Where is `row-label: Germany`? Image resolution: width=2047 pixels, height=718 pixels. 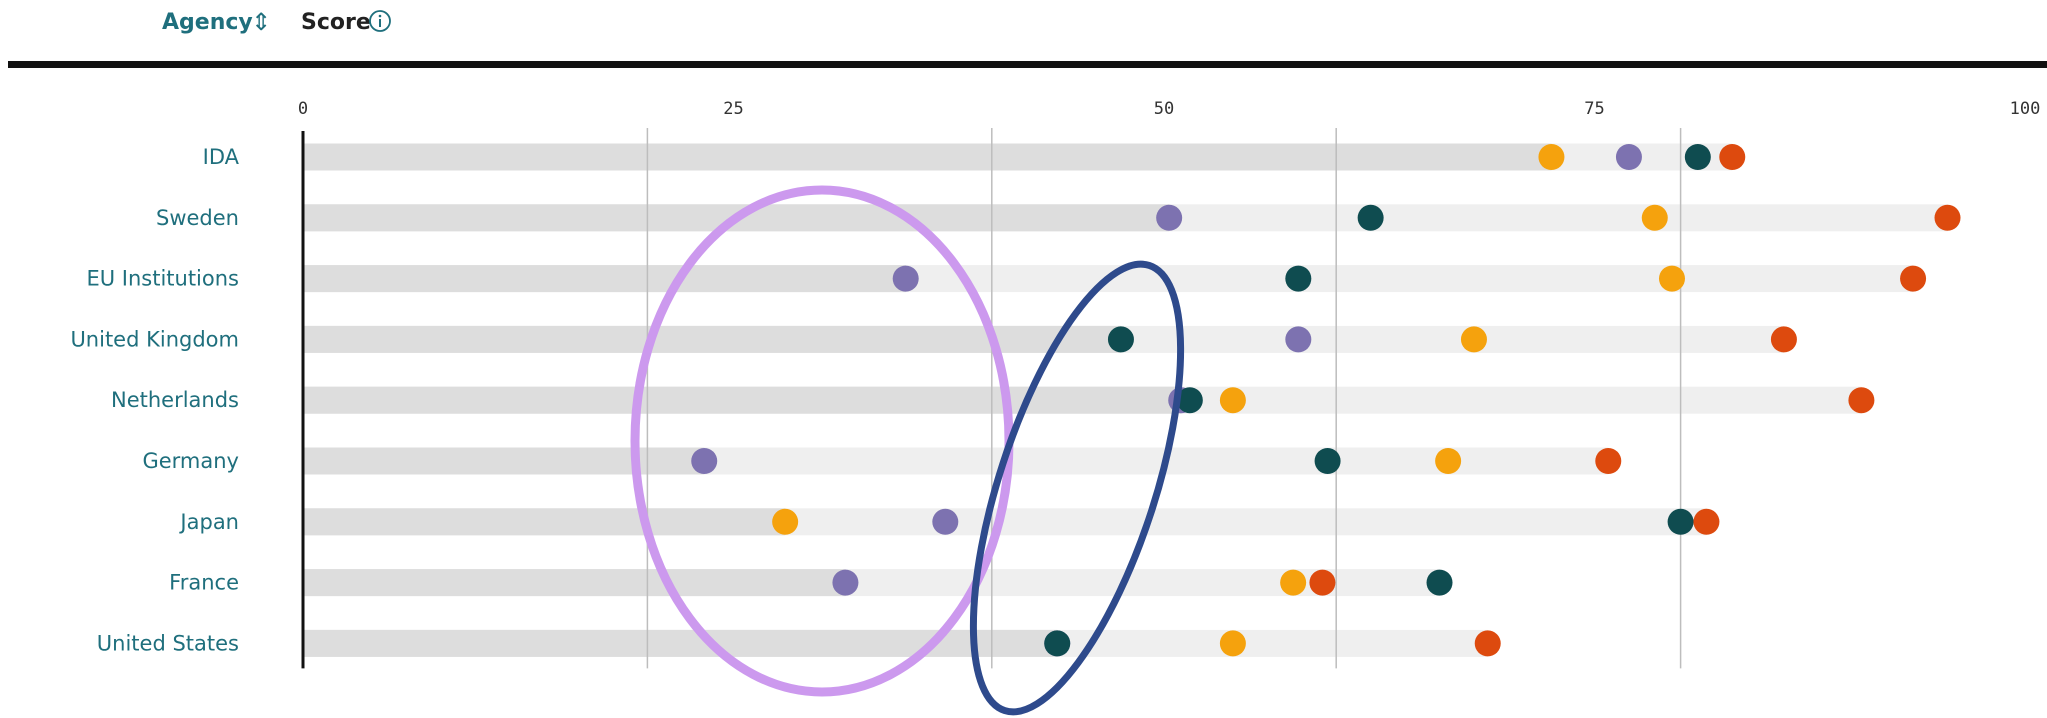
row-label: Germany is located at coordinates (190, 461).